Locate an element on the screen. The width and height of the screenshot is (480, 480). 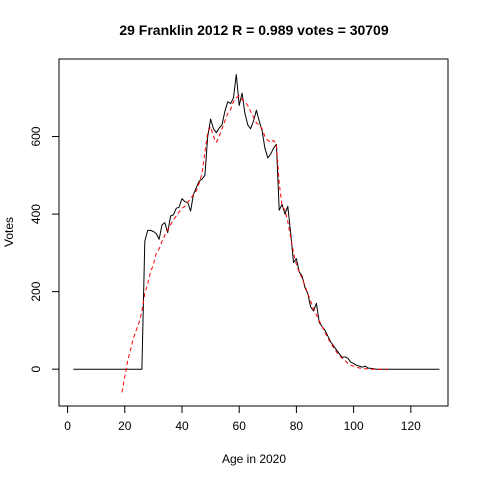
x-tick-label: 40 is located at coordinates (182, 426).